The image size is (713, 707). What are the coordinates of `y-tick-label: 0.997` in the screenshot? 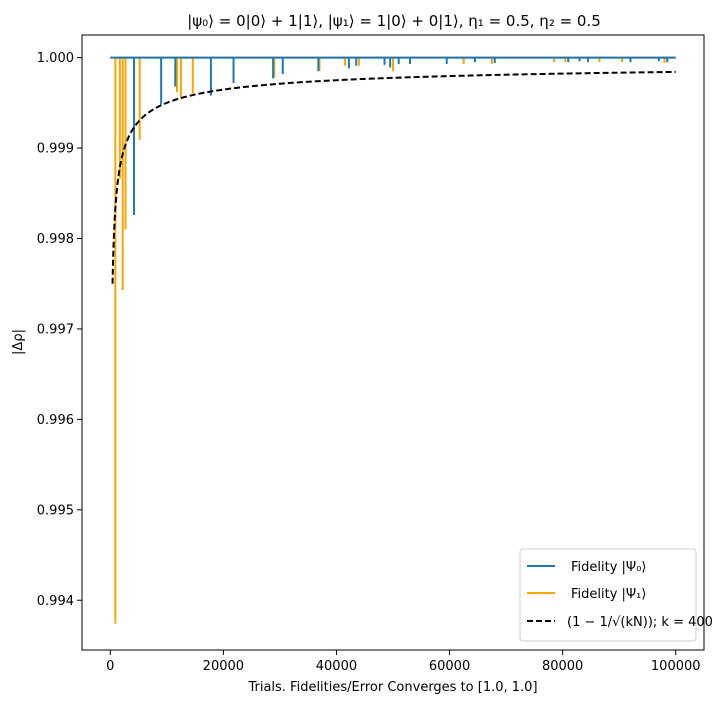 It's located at (55, 329).